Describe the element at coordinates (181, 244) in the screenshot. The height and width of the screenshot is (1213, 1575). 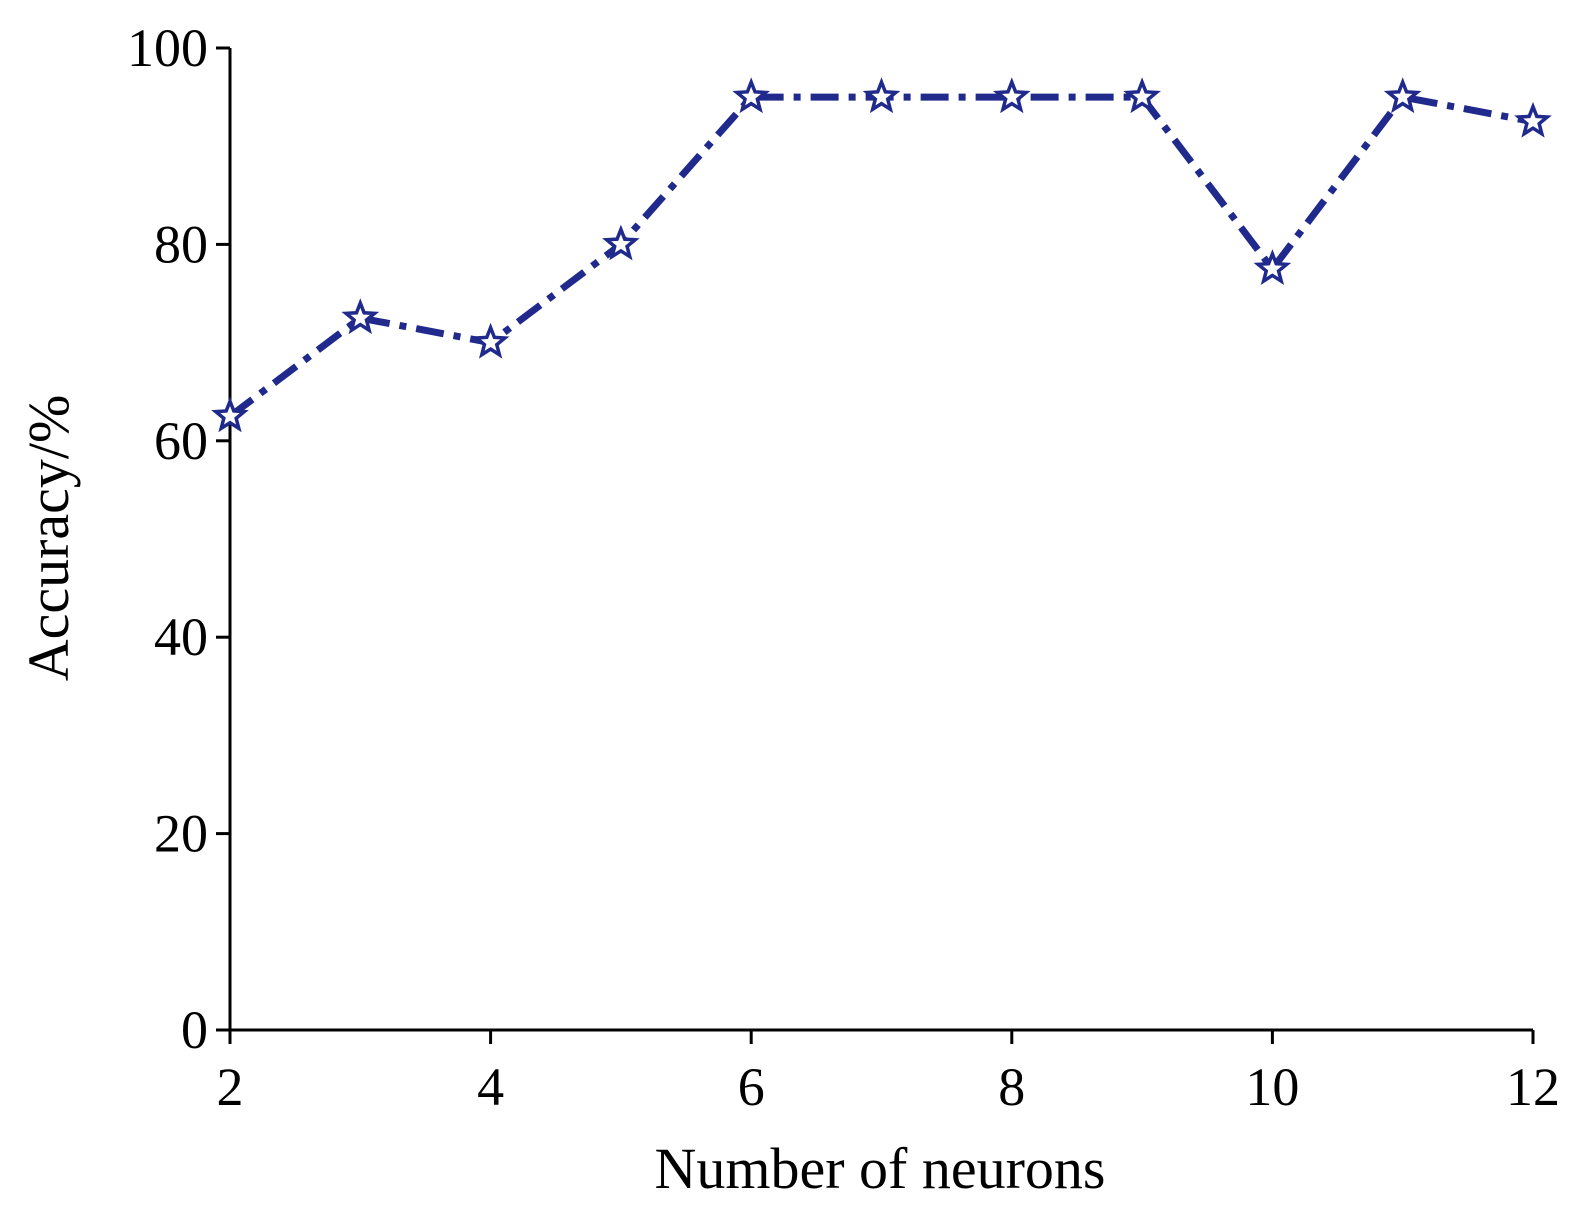
I see `y-tick-label: 80` at that location.